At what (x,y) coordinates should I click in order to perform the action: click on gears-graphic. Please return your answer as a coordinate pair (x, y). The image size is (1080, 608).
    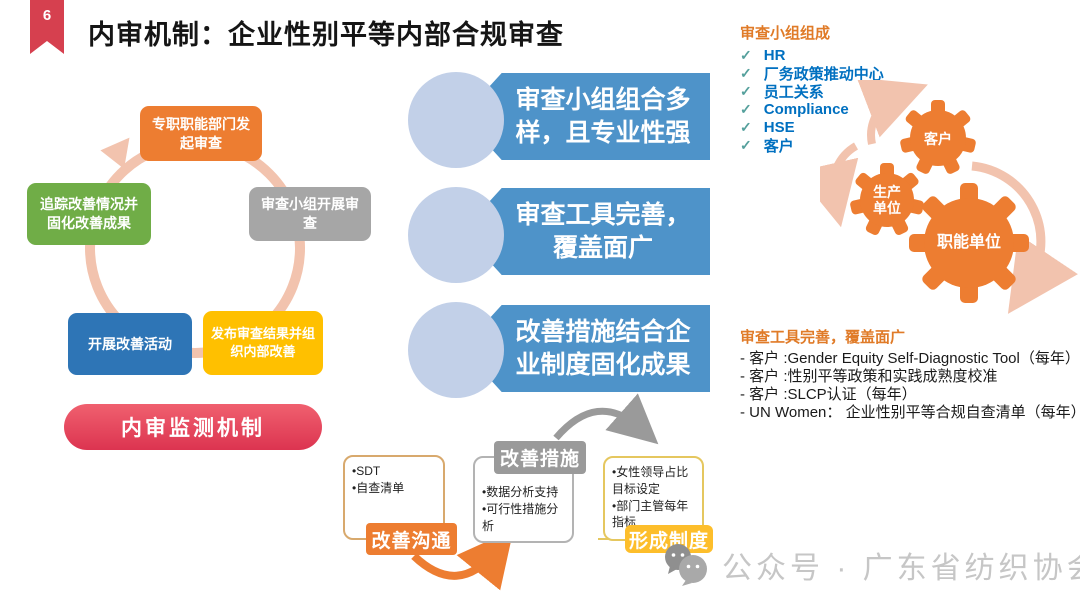
    Looking at the image, I should click on (949, 197).